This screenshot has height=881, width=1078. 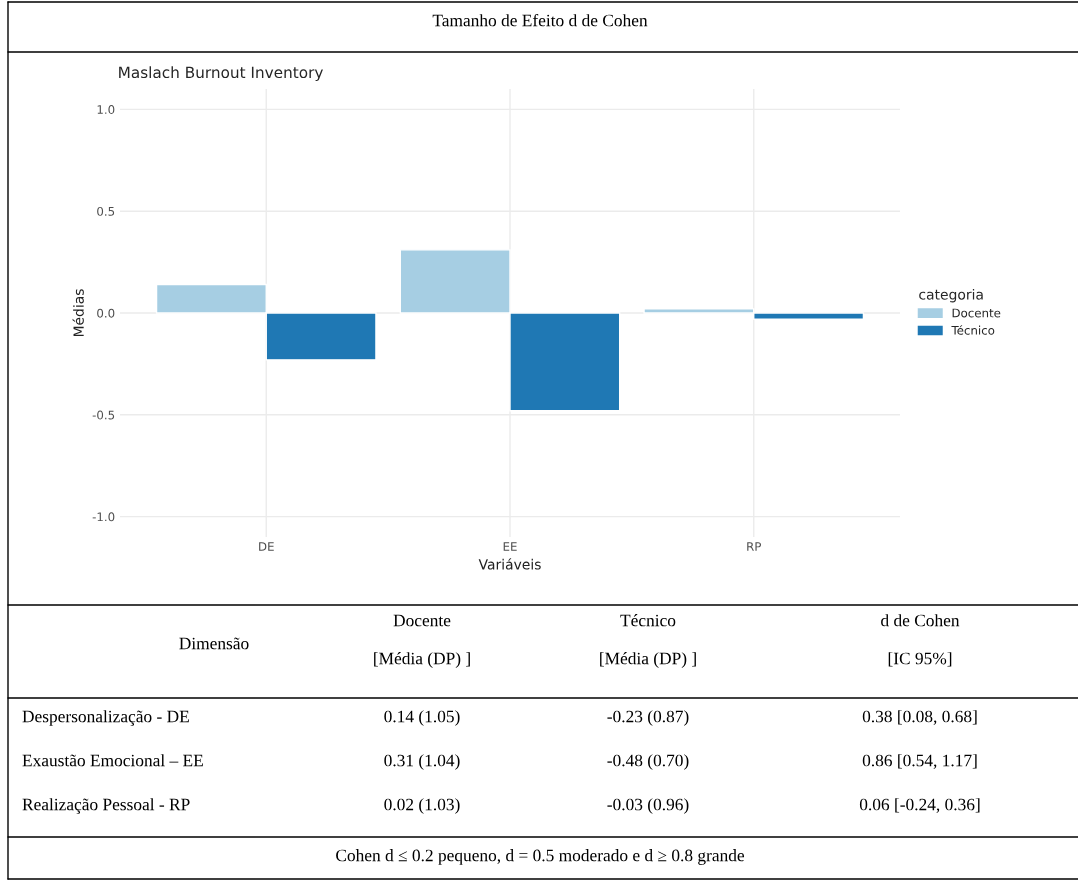 I want to click on legend-title: categoria, so click(x=951, y=295).